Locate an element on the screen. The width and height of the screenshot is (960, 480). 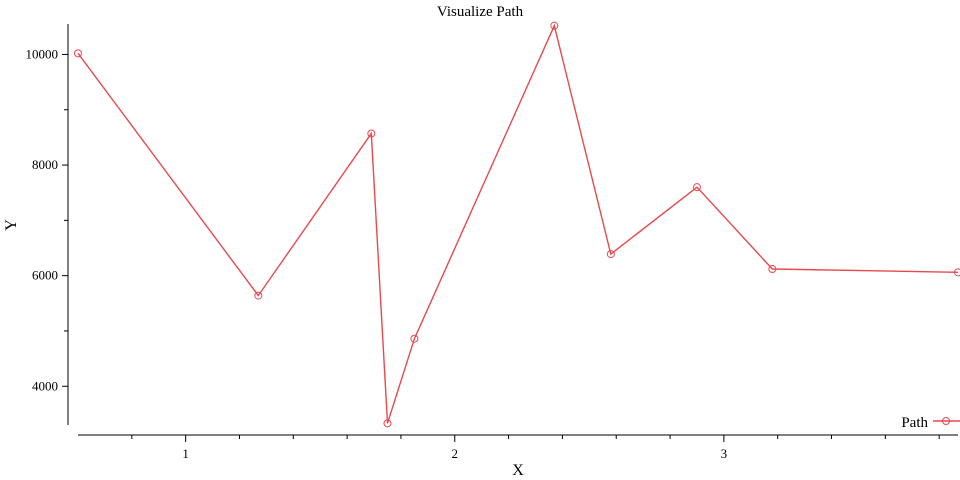
legend-label: Path is located at coordinates (914, 423).